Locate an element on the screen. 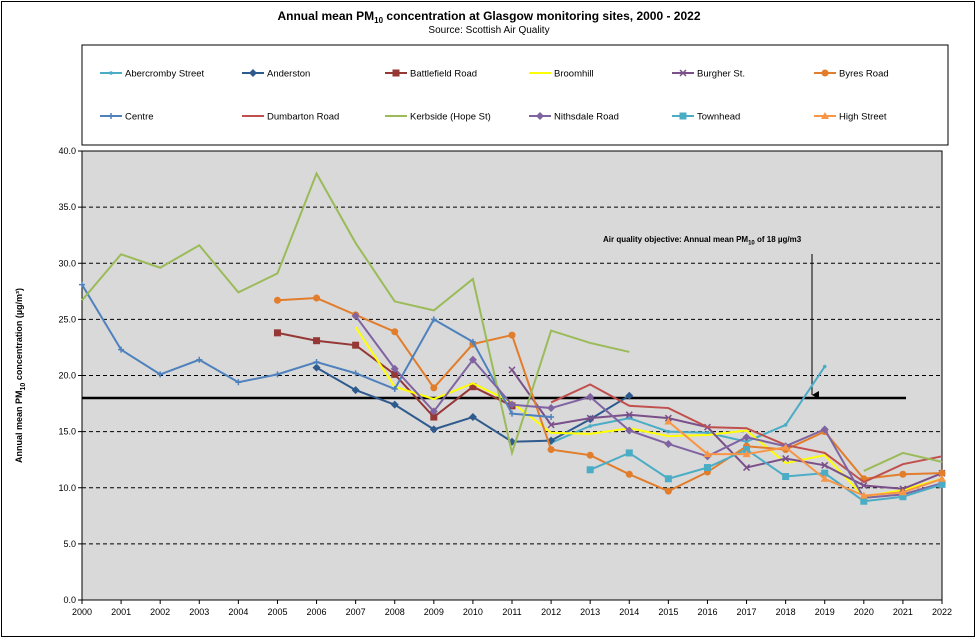 This screenshot has height=638, width=976. y-tick-label: 15.0 is located at coordinates (67, 432).